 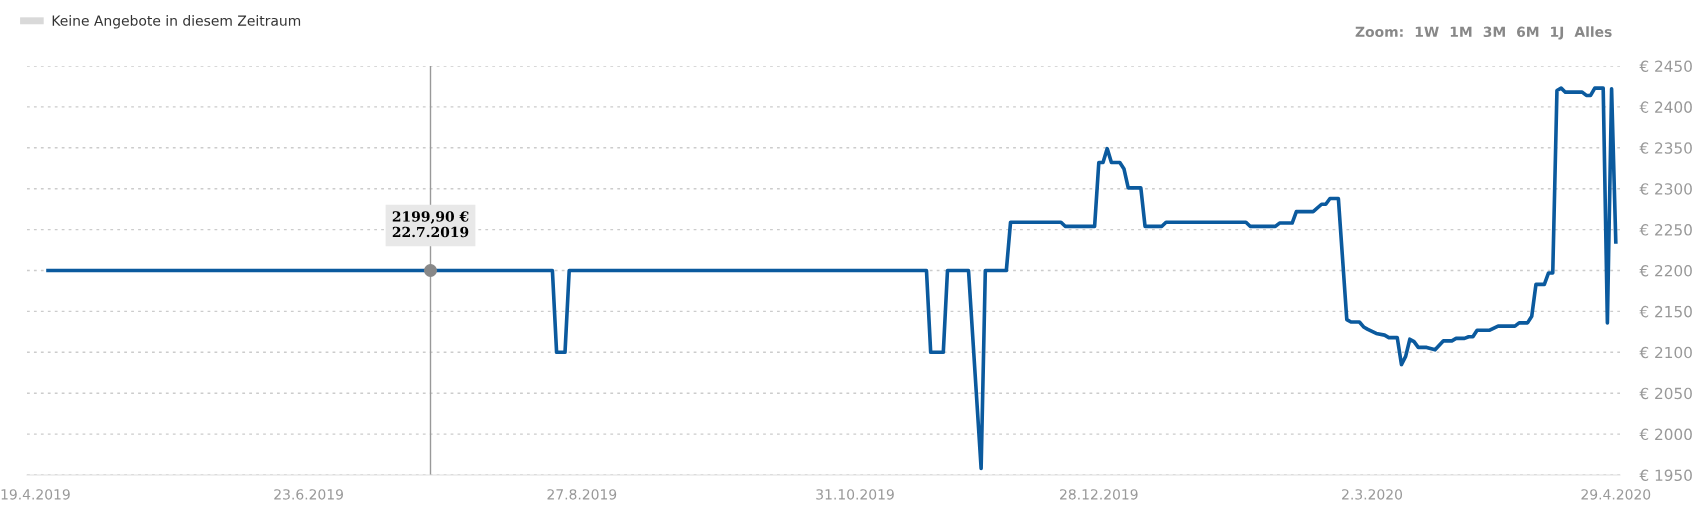 What do you see at coordinates (855, 494) in the screenshot?
I see `x-tick-label: 31.10.2019` at bounding box center [855, 494].